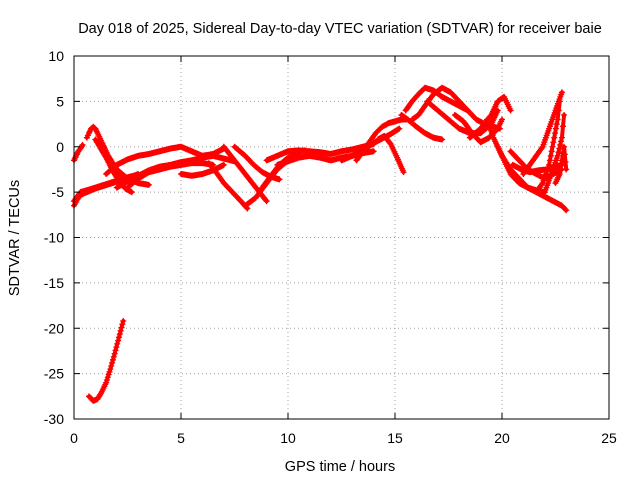  What do you see at coordinates (74, 438) in the screenshot?
I see `x-tick-label: 0` at bounding box center [74, 438].